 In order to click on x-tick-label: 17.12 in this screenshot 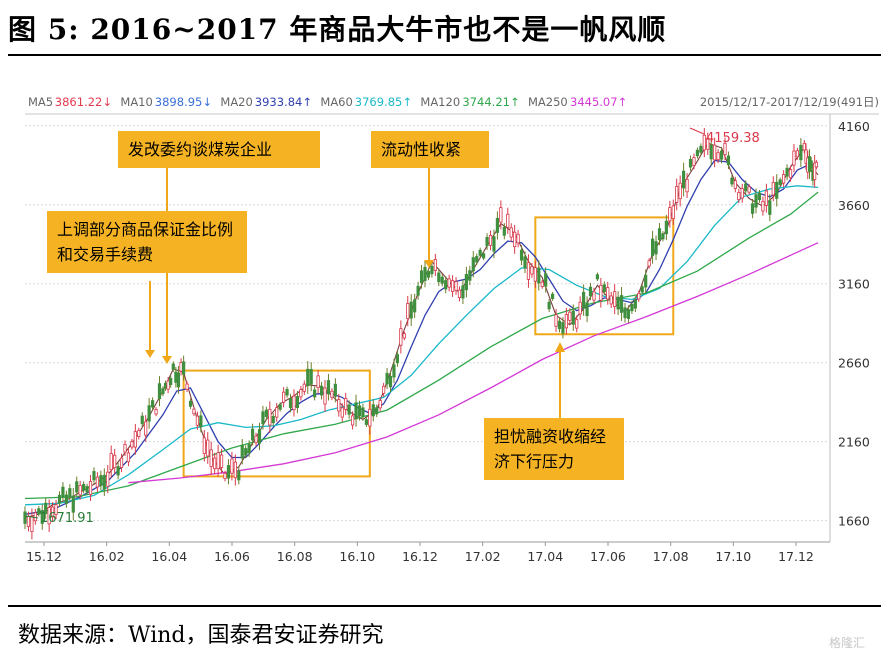, I will do `click(796, 556)`.